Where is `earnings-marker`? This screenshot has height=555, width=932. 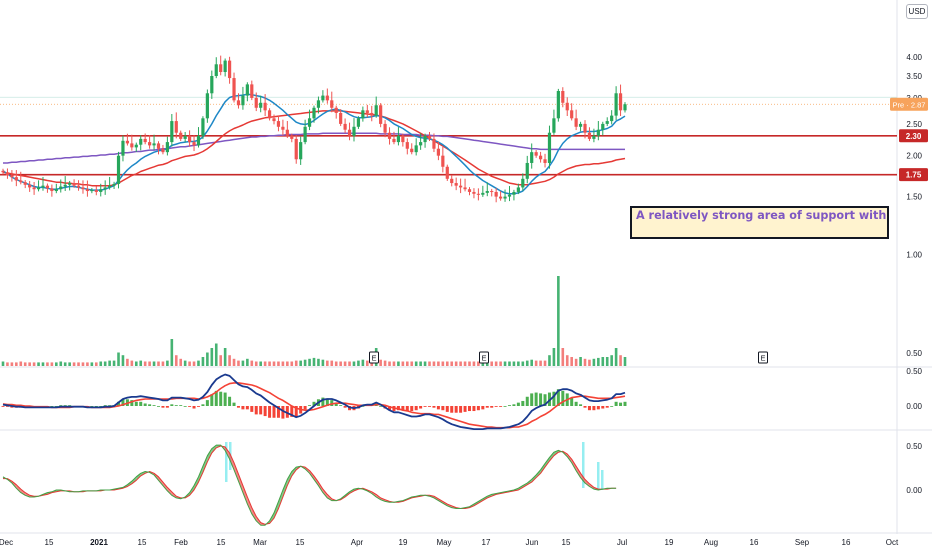
earnings-marker is located at coordinates (374, 357).